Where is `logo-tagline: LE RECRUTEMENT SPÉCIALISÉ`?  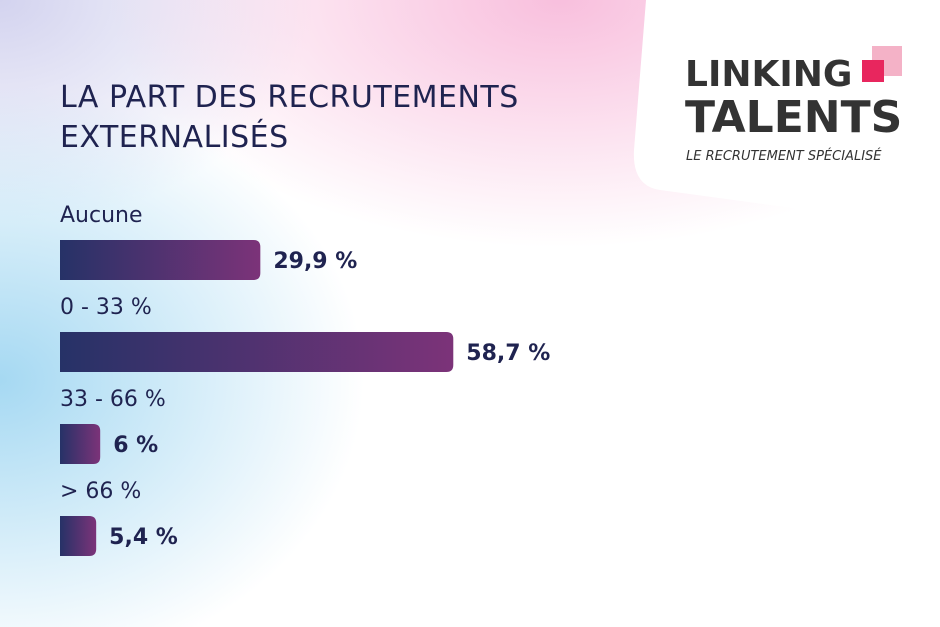
logo-tagline: LE RECRUTEMENT SPÉCIALISÉ is located at coordinates (784, 156).